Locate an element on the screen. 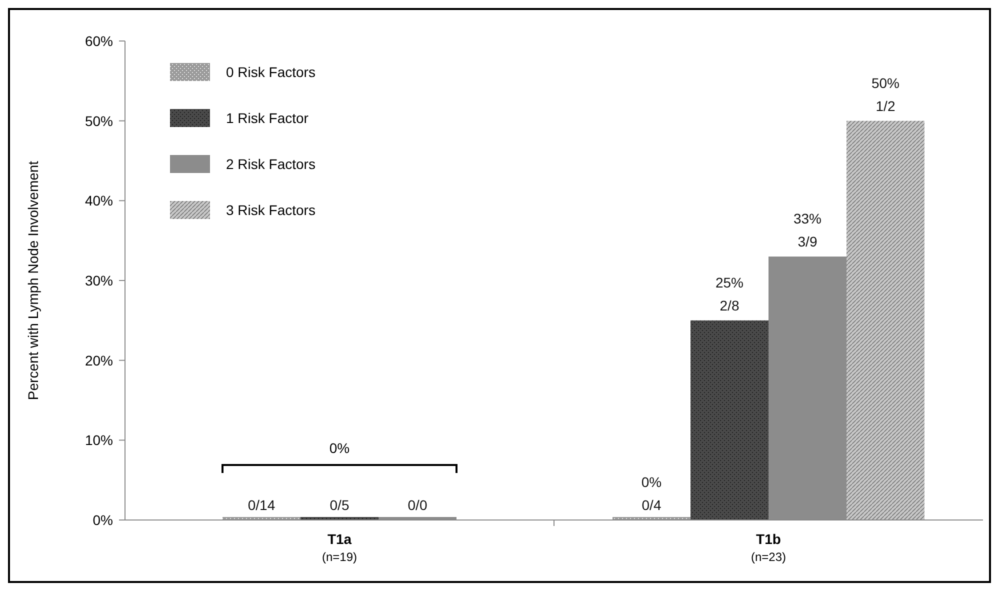 Image resolution: width=999 pixels, height=591 pixels. legend-label: 0 Risk Factors is located at coordinates (271, 72).